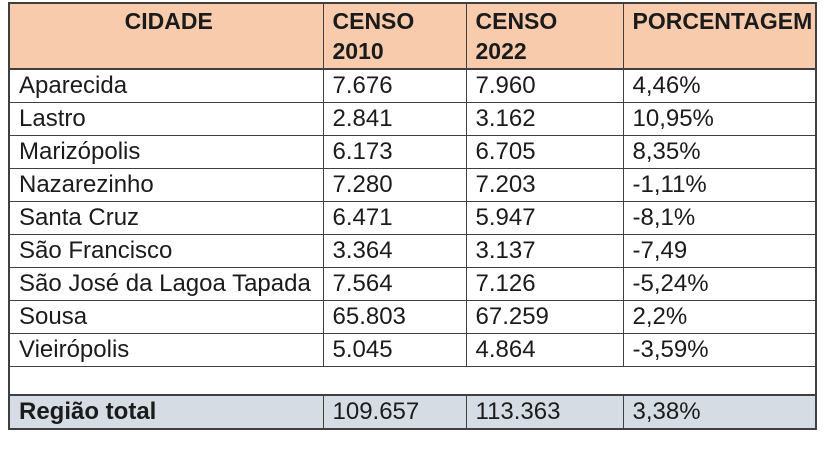  I want to click on cell-censo-2022: 67.259, so click(544, 317).